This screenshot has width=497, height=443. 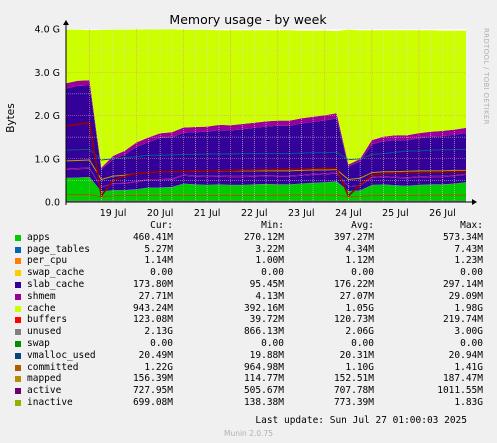 I want to click on legend-row-mapped: mapped 156.39M 114.77M 152.51M 187.47M, so click(x=248, y=379).